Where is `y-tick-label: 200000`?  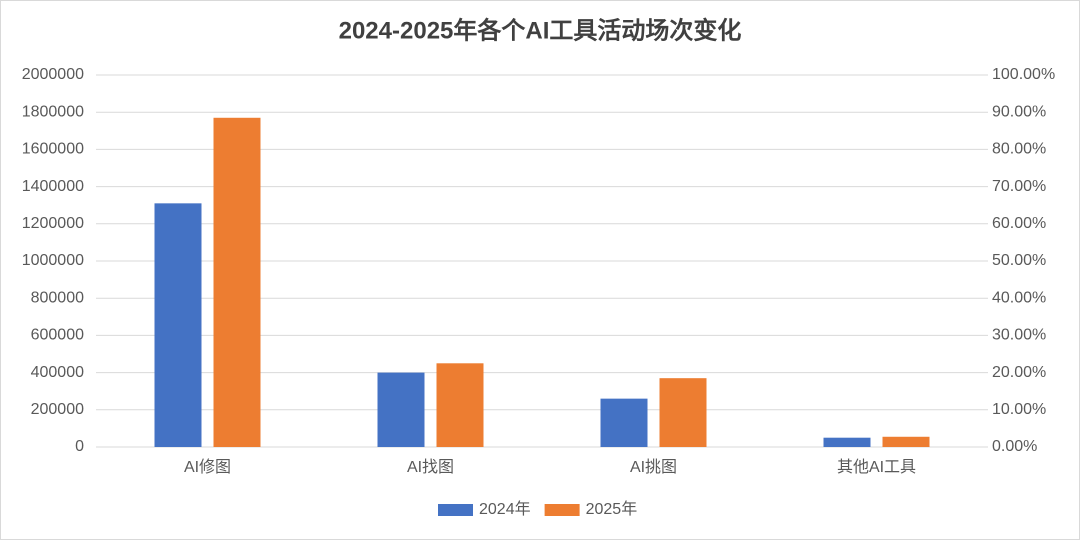
y-tick-label: 200000 is located at coordinates (57, 409).